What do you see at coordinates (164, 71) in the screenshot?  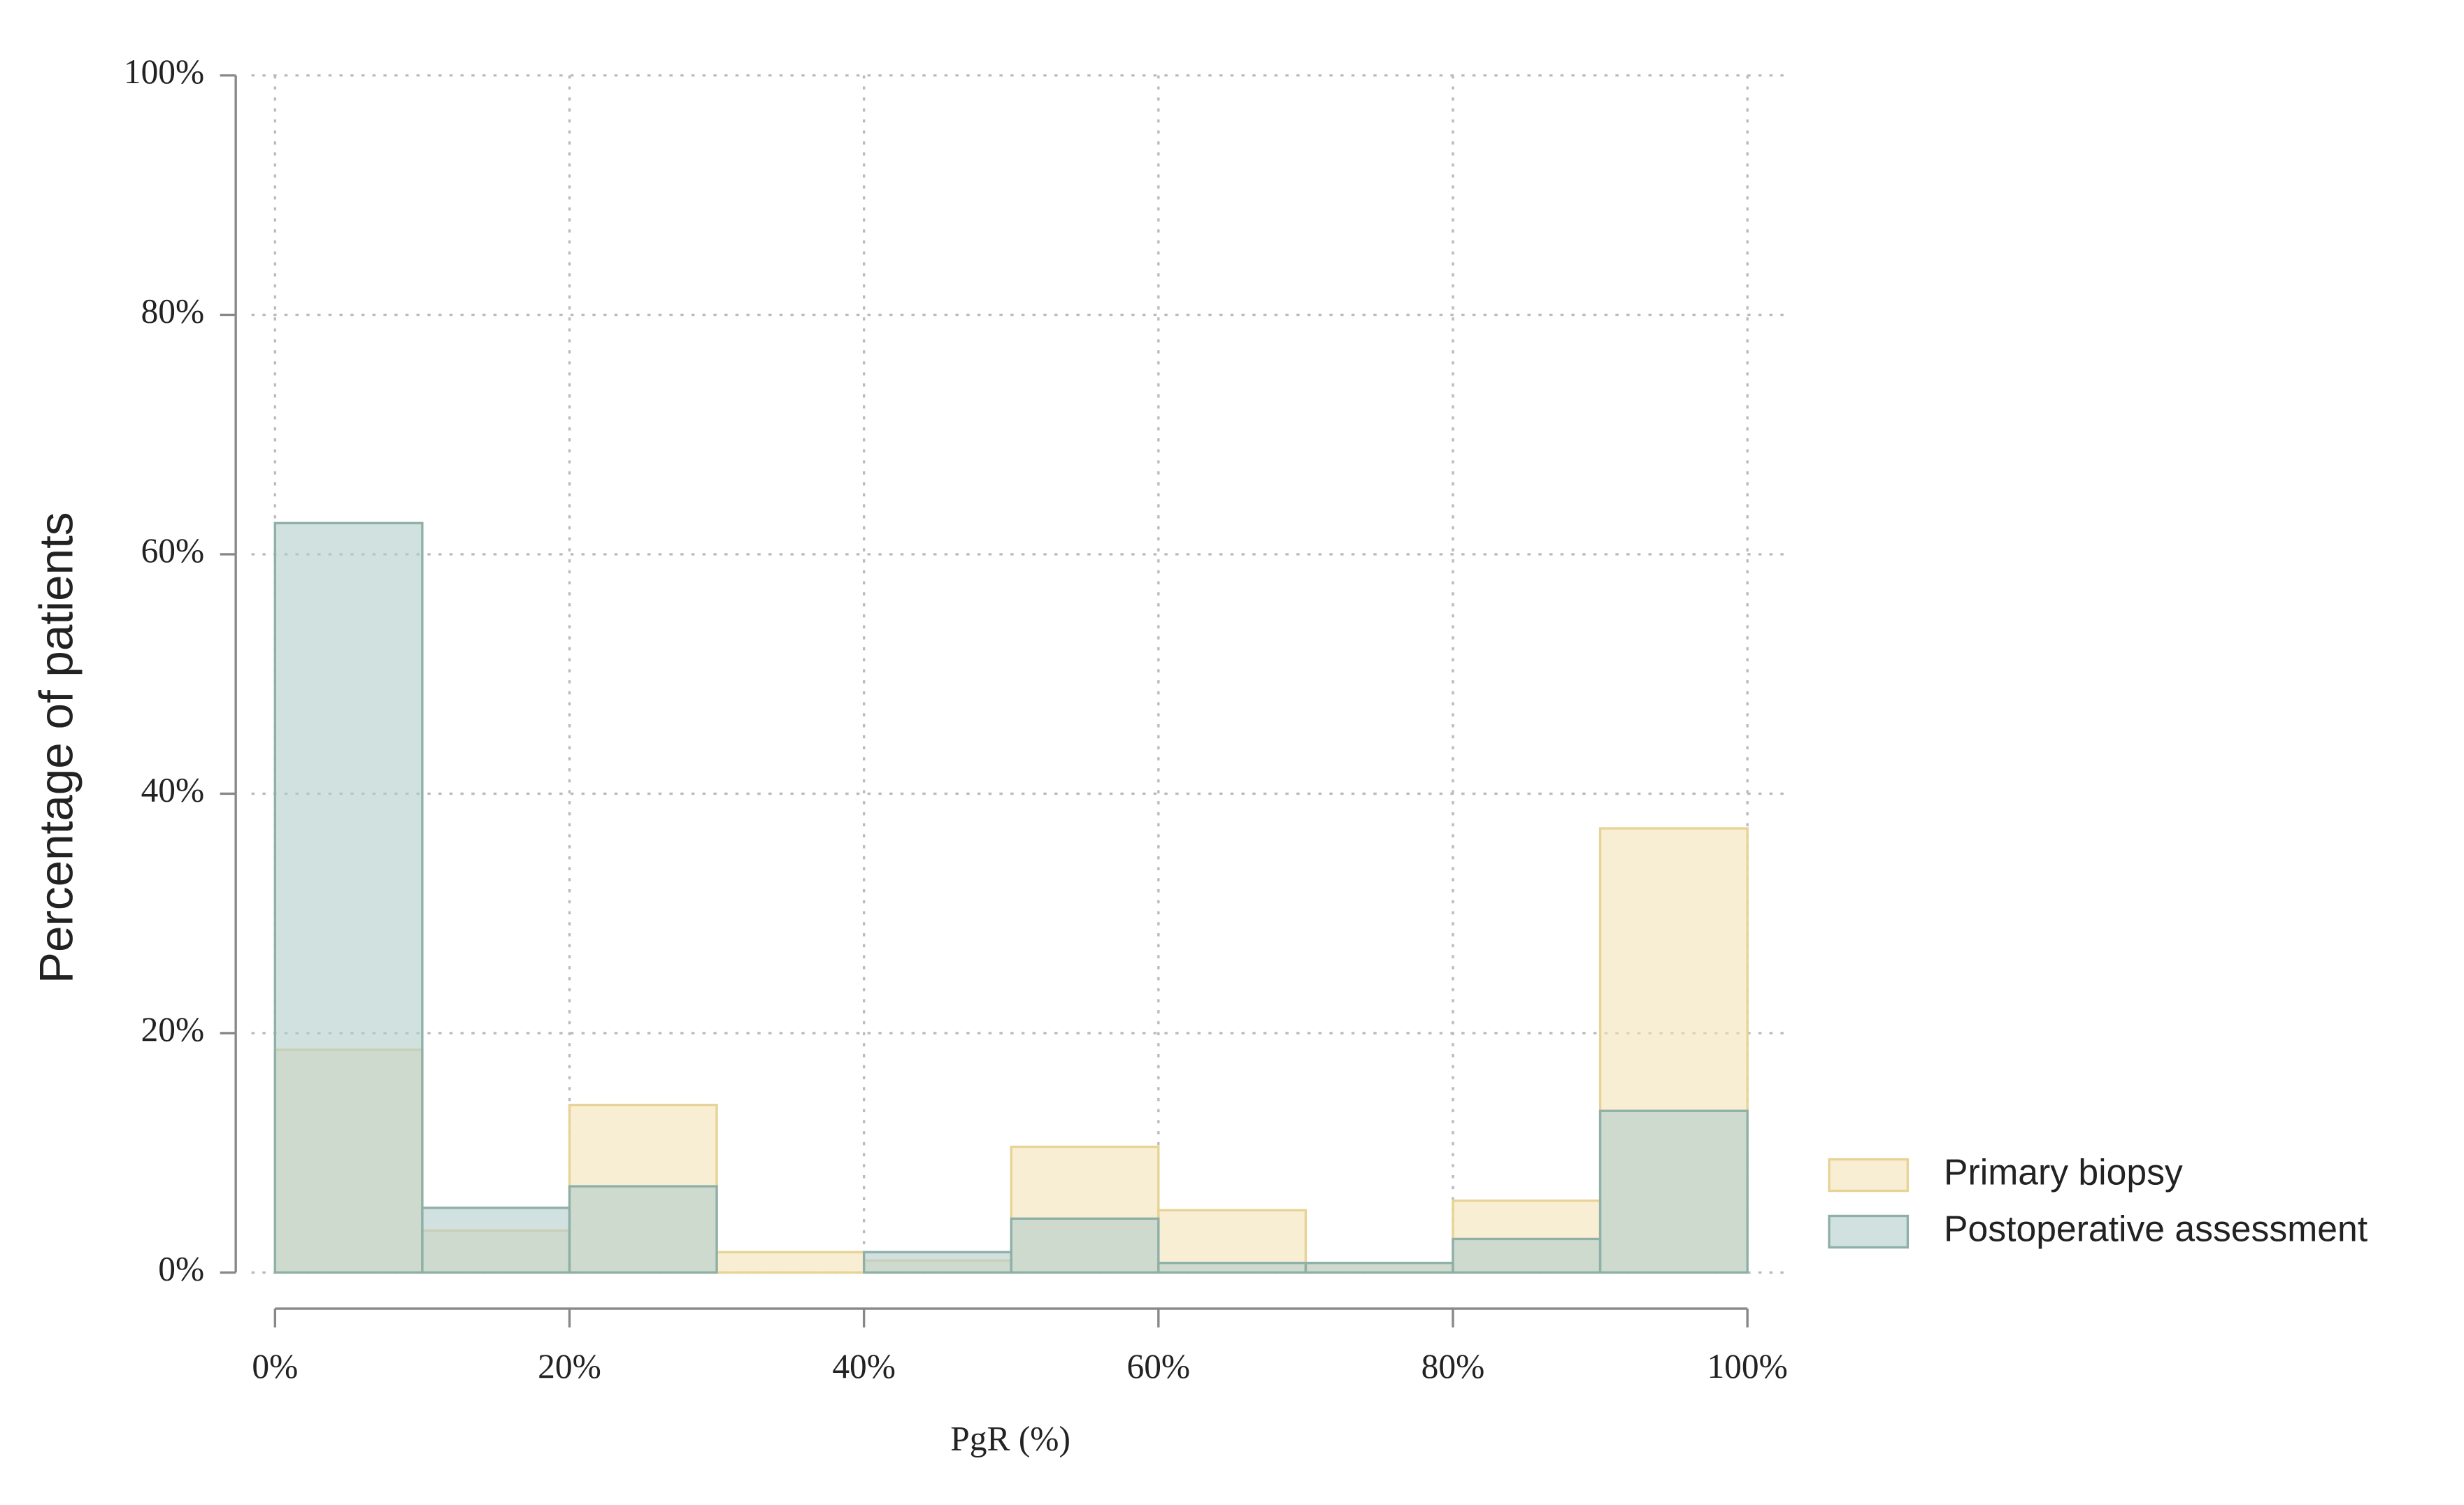 I see `y-tick-label: 100%` at bounding box center [164, 71].